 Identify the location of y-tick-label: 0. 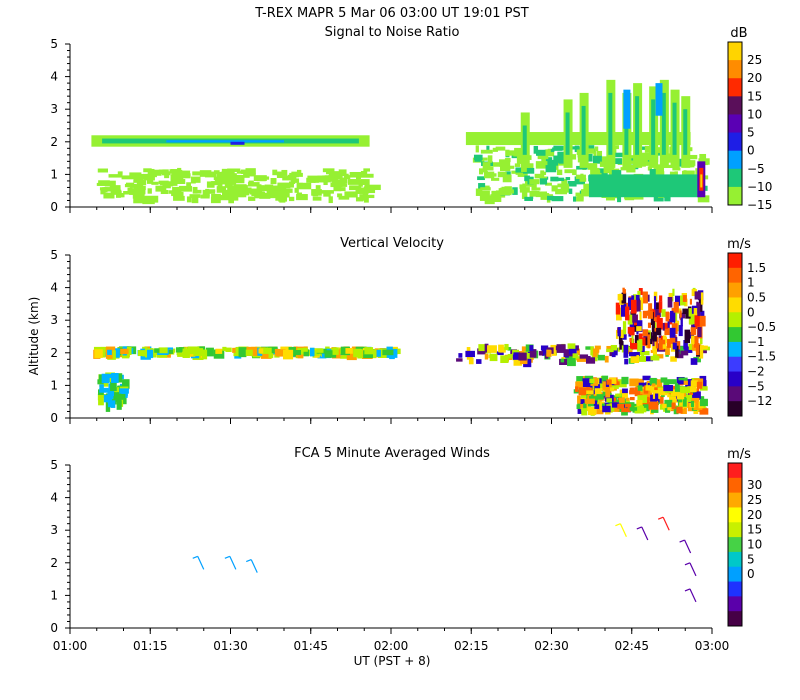
(54, 418).